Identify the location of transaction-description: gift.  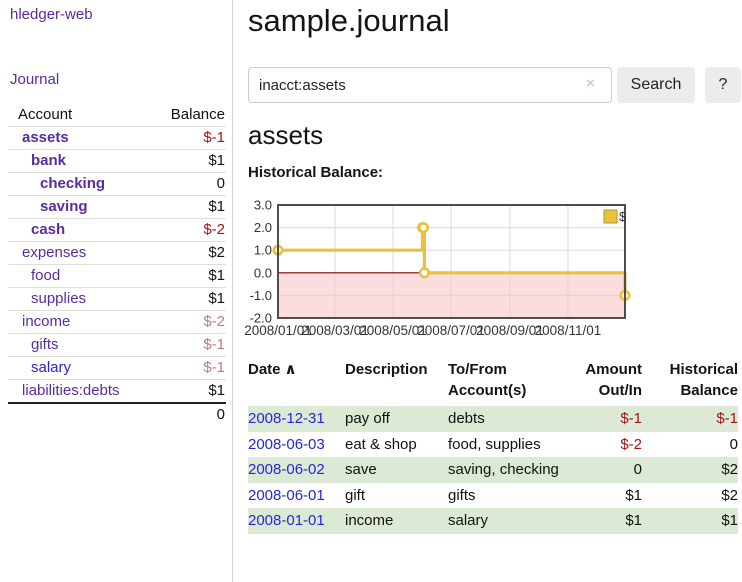
(355, 495).